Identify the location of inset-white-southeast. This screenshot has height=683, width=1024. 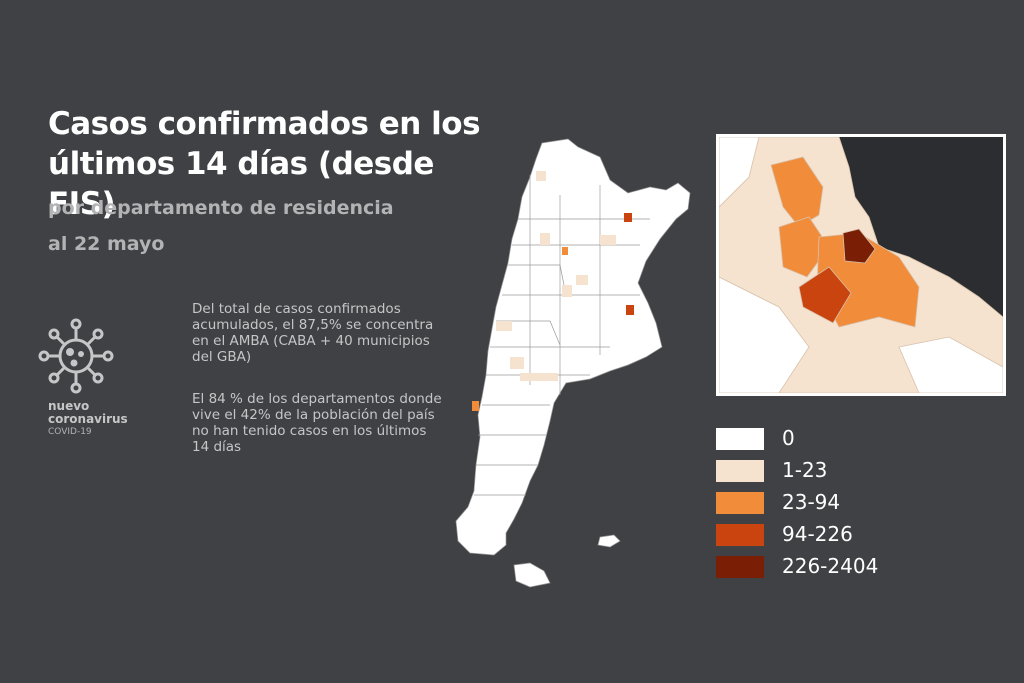
(950, 364).